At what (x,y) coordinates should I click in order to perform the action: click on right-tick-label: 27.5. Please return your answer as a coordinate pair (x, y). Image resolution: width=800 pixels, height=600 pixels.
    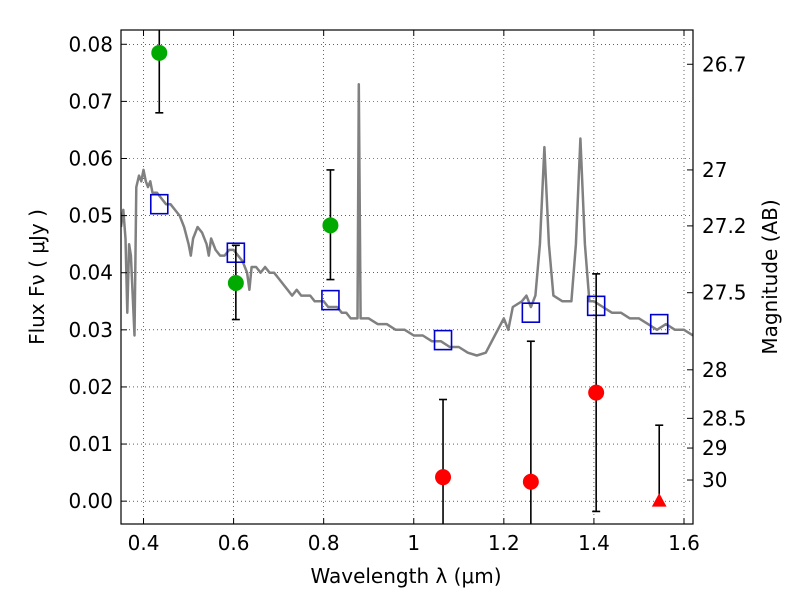
    Looking at the image, I should click on (724, 293).